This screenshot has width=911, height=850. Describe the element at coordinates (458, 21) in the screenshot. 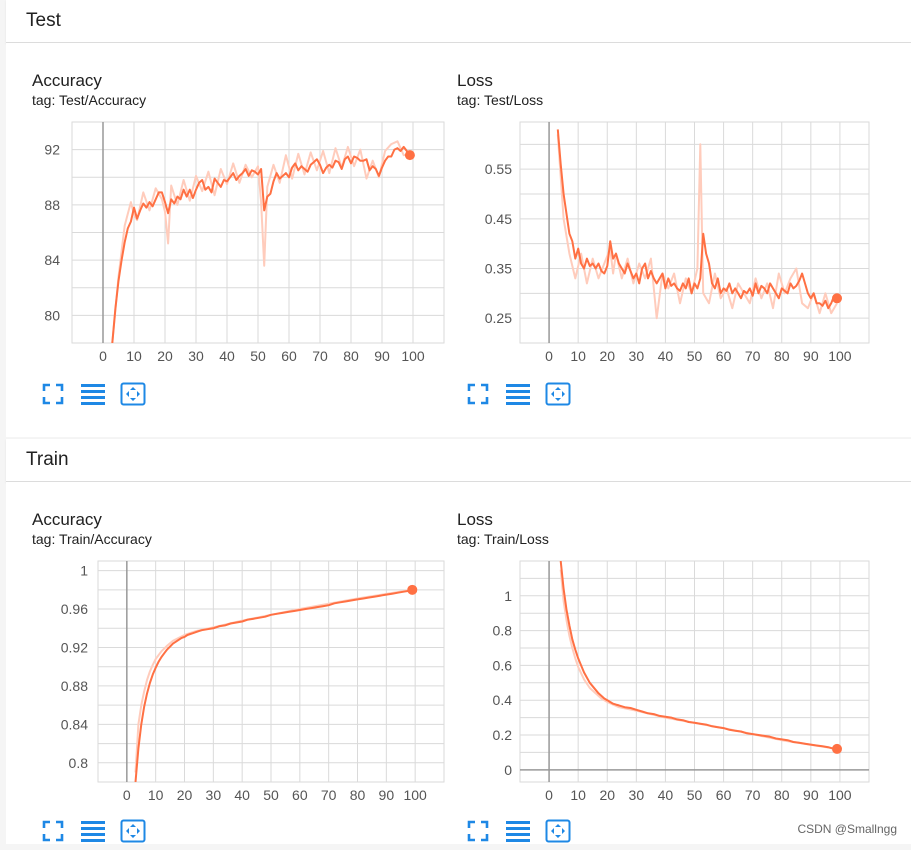

I see `section-header-test: Test` at that location.